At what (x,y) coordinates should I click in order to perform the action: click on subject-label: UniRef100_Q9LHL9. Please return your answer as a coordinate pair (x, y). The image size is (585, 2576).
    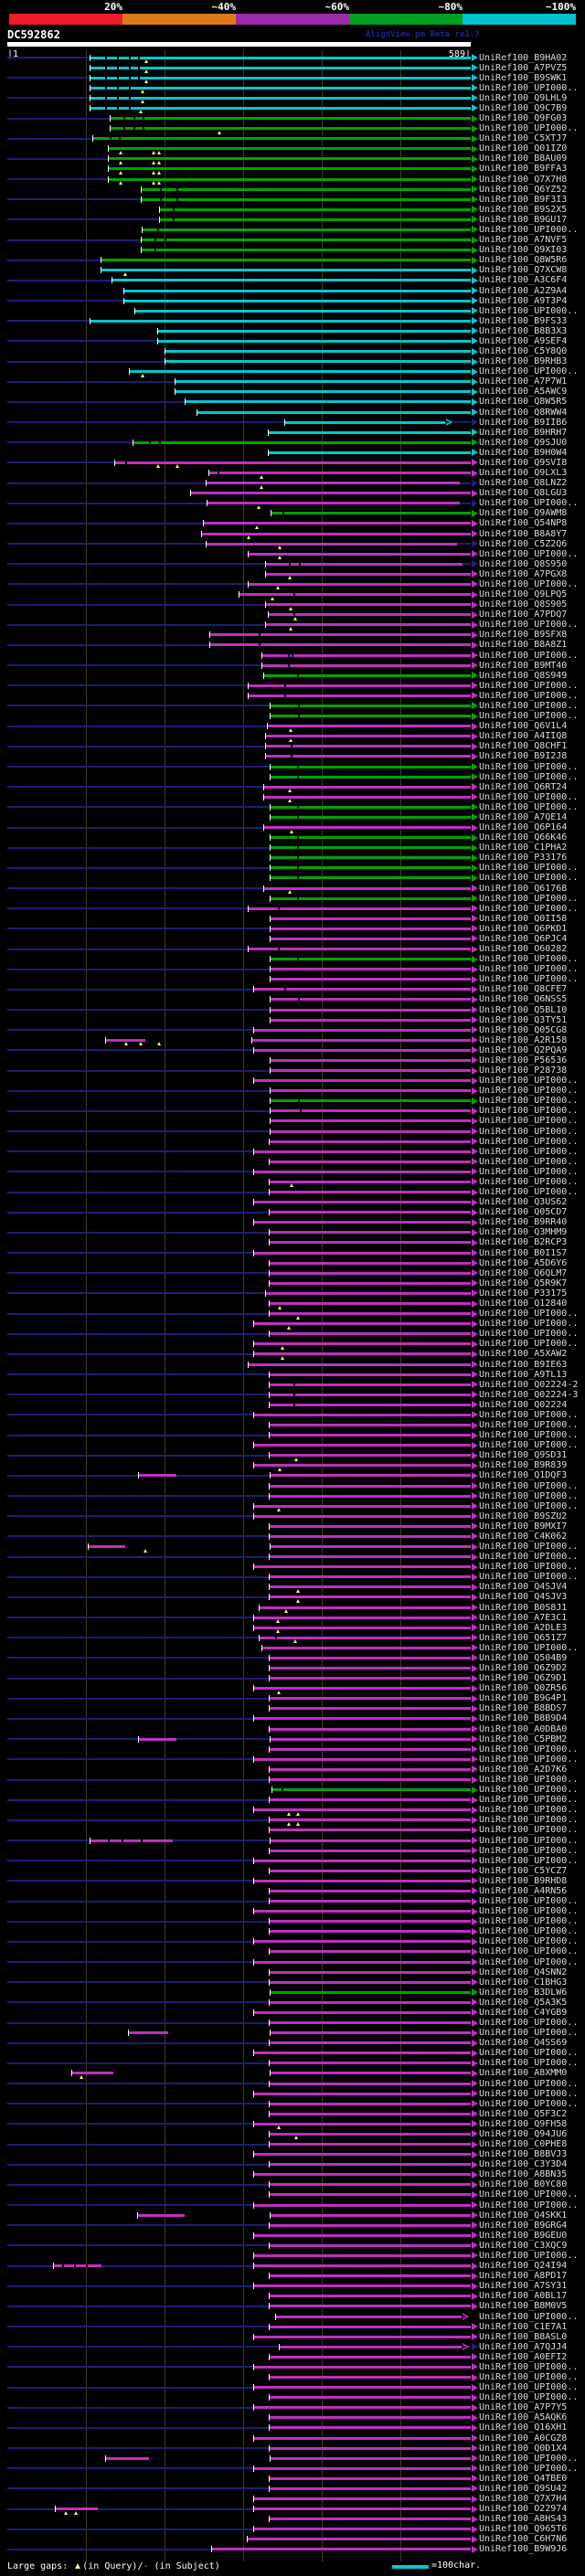
    Looking at the image, I should click on (523, 97).